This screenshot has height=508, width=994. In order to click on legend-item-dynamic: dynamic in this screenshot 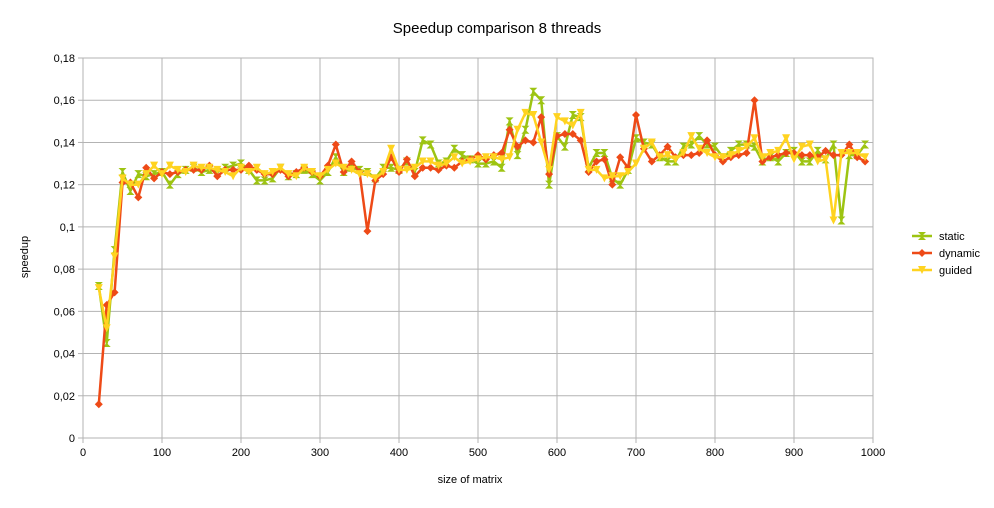, I will do `click(946, 254)`.